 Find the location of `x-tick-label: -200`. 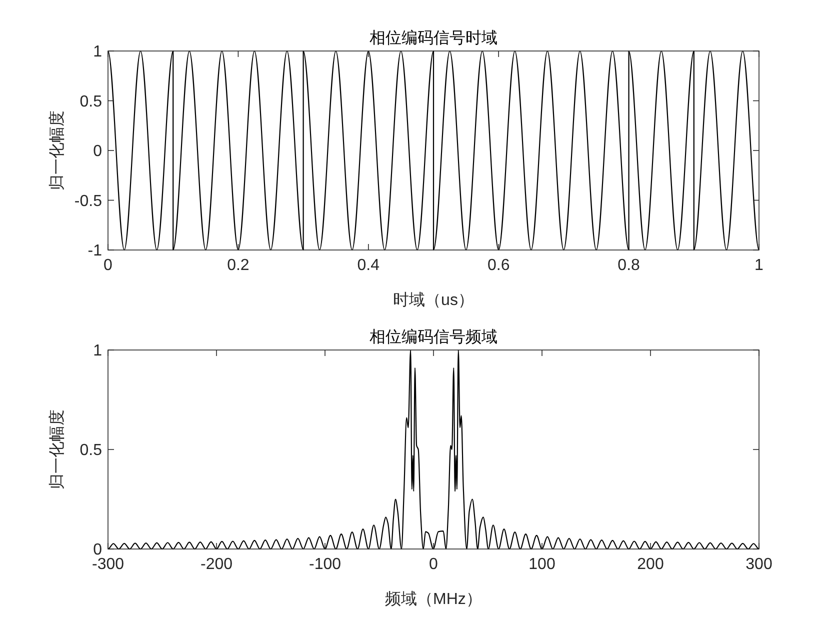

x-tick-label: -200 is located at coordinates (216, 564).